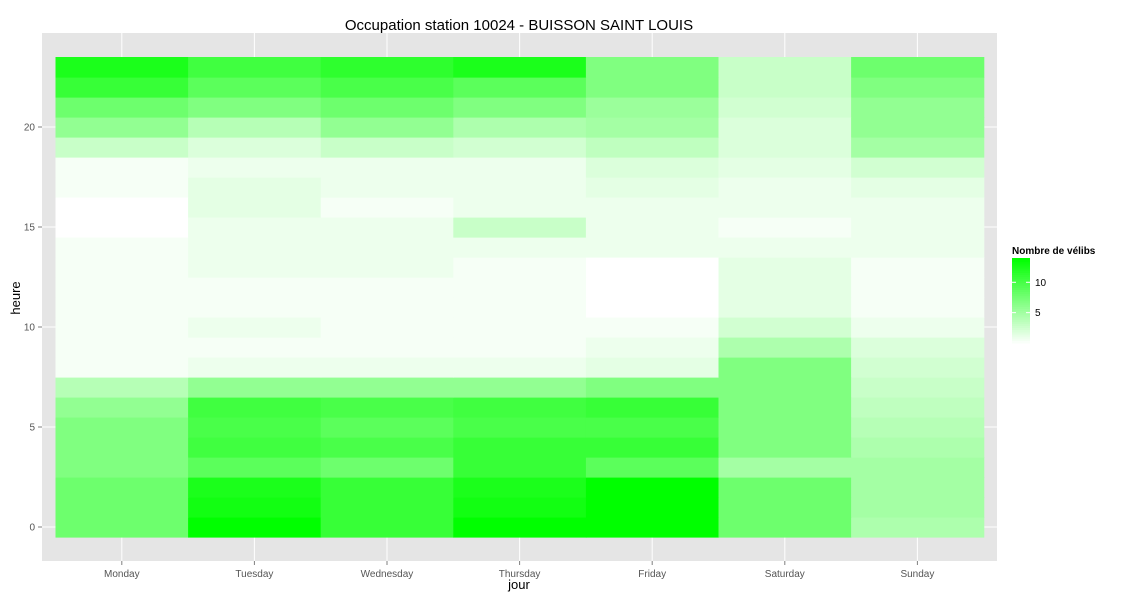  I want to click on x-tick-label: Monday, so click(122, 574).